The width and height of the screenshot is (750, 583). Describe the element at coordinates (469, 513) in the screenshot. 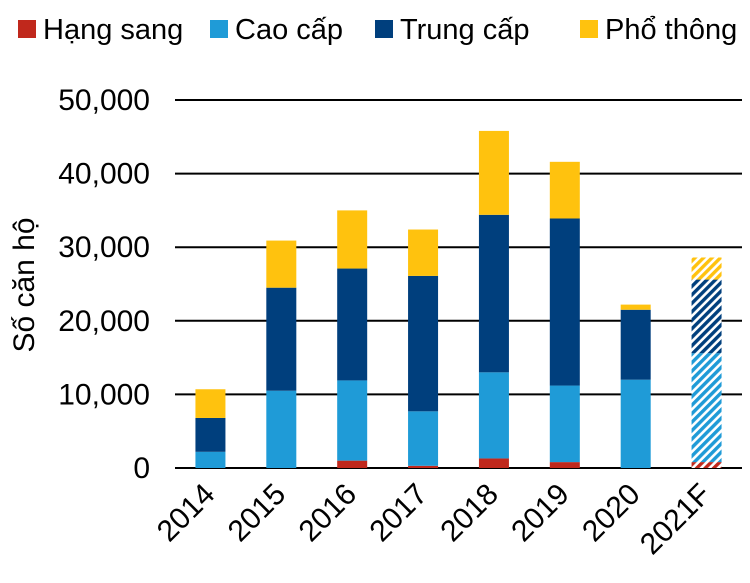

I see `x-tick-label: 2018` at that location.